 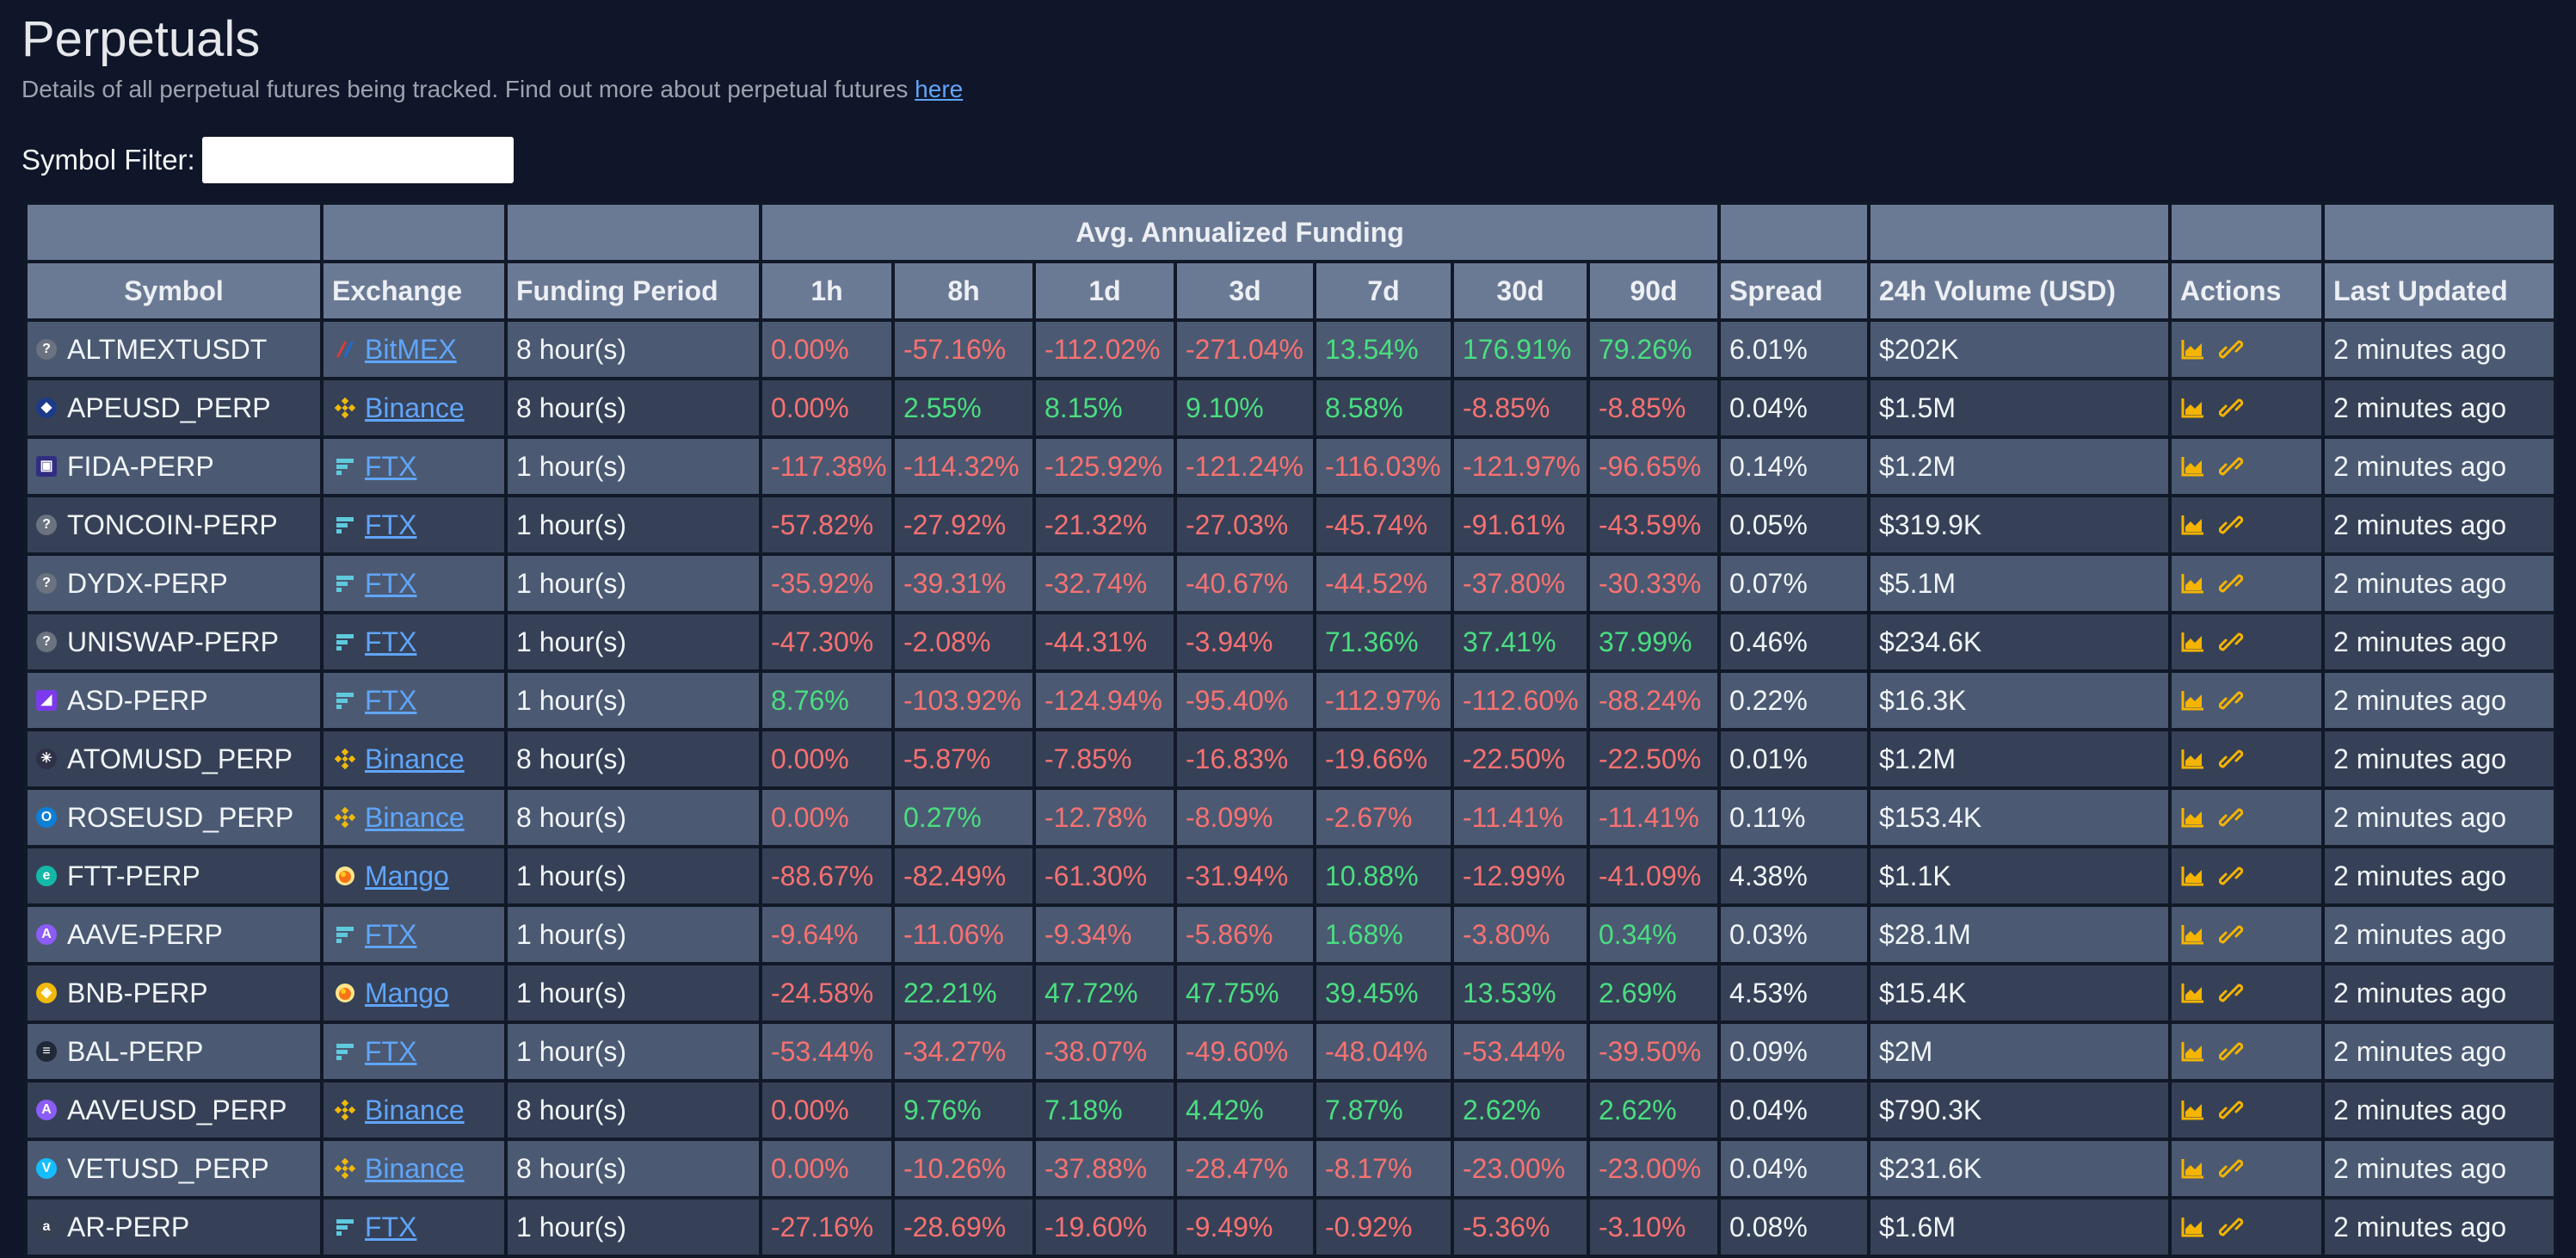 I want to click on binance-icon, so click(x=345, y=408).